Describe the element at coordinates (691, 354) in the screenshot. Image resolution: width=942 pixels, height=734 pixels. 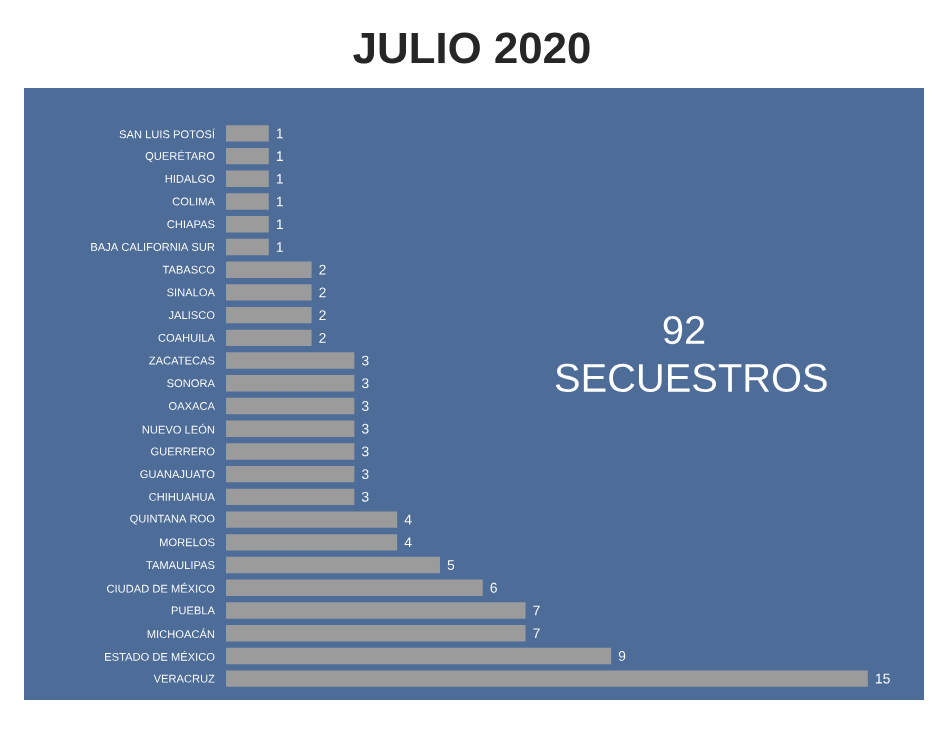
I see `annotation: 92 SECUESTROS` at that location.